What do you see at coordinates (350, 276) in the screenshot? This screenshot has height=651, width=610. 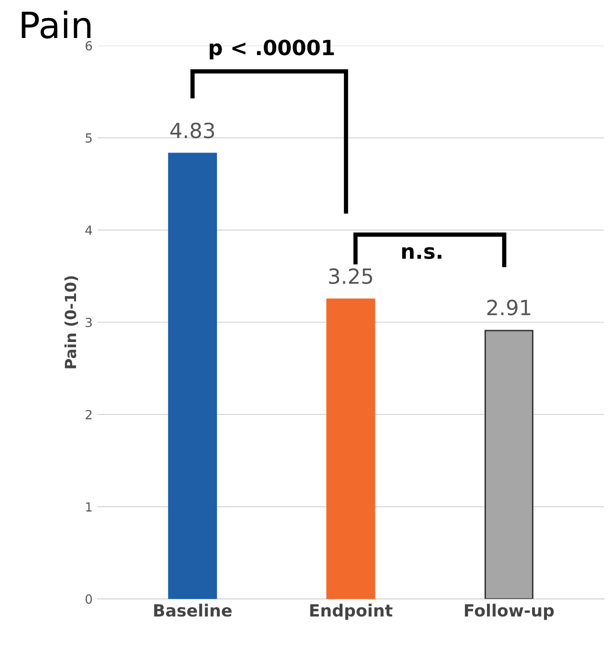 I see `data-label: 3.25` at bounding box center [350, 276].